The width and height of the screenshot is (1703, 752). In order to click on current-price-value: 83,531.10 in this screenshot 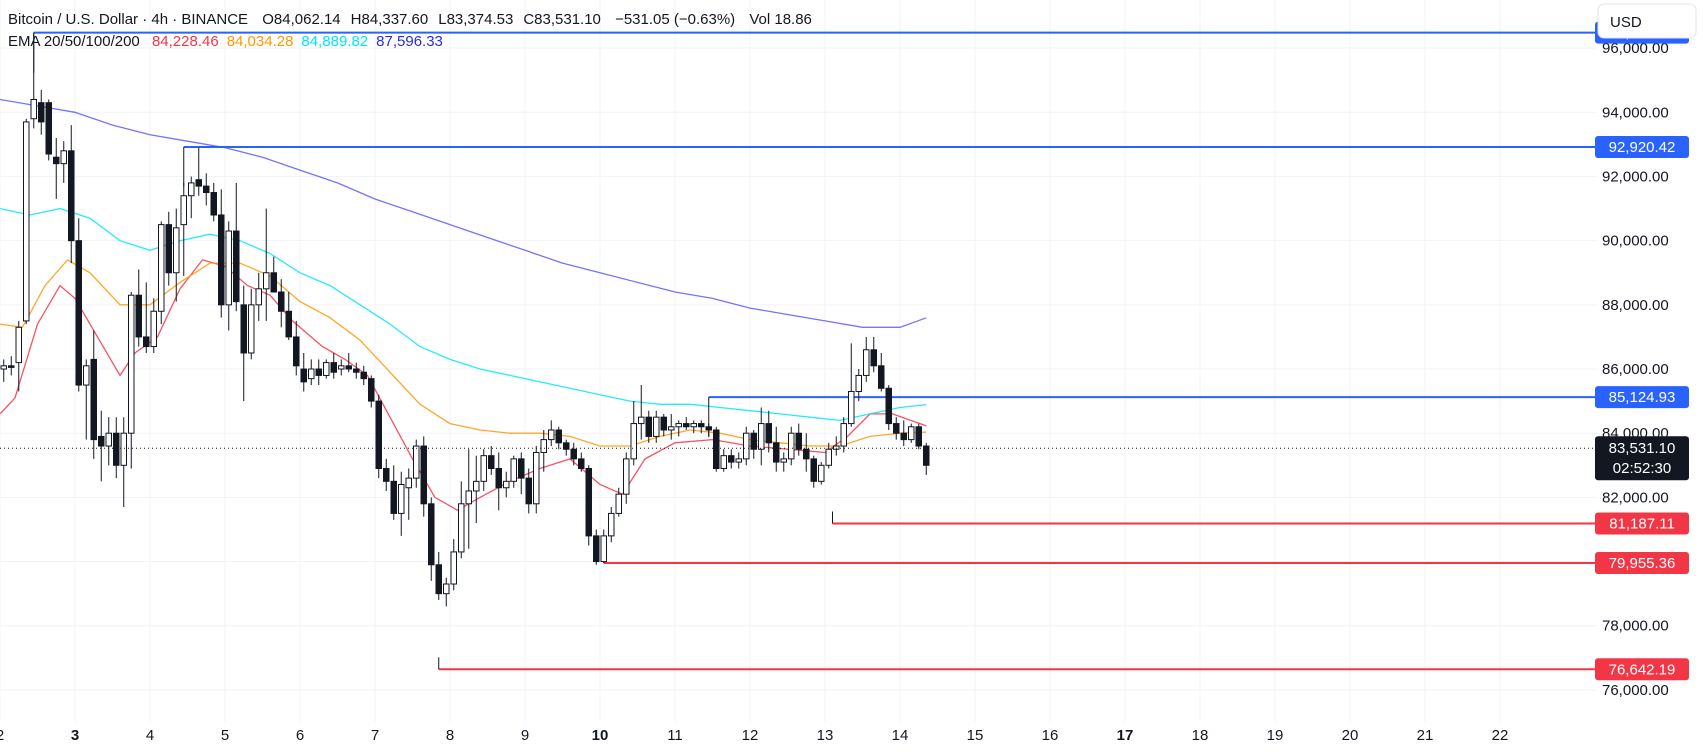, I will do `click(1642, 448)`.